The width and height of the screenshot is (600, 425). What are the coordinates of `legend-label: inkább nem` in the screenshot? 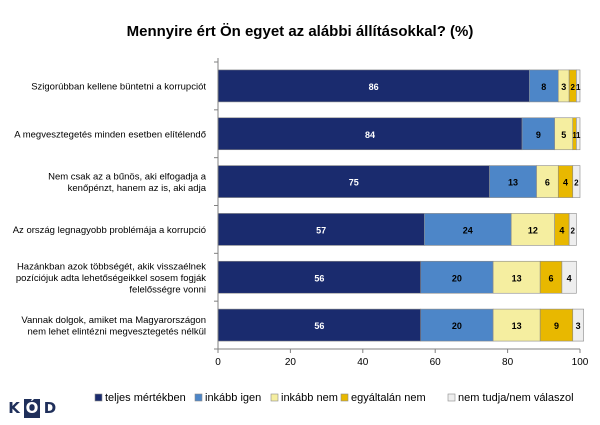 It's located at (309, 398).